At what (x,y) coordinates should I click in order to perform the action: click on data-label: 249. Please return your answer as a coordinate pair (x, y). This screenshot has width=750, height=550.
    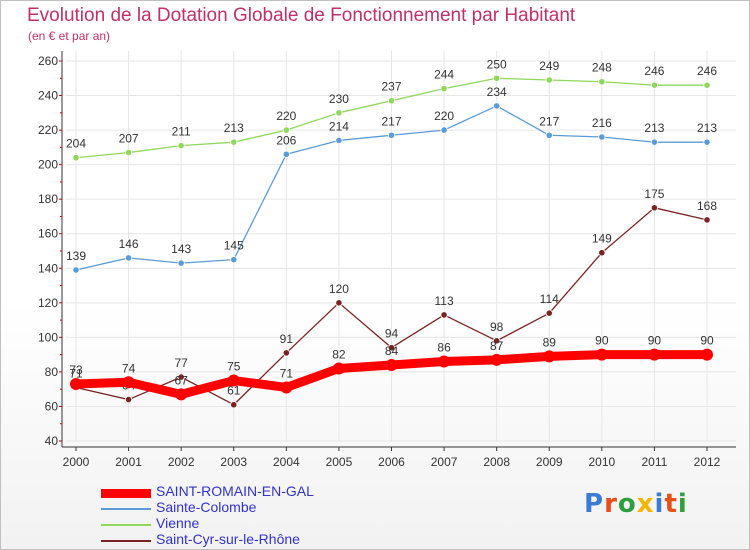
    Looking at the image, I should click on (549, 66).